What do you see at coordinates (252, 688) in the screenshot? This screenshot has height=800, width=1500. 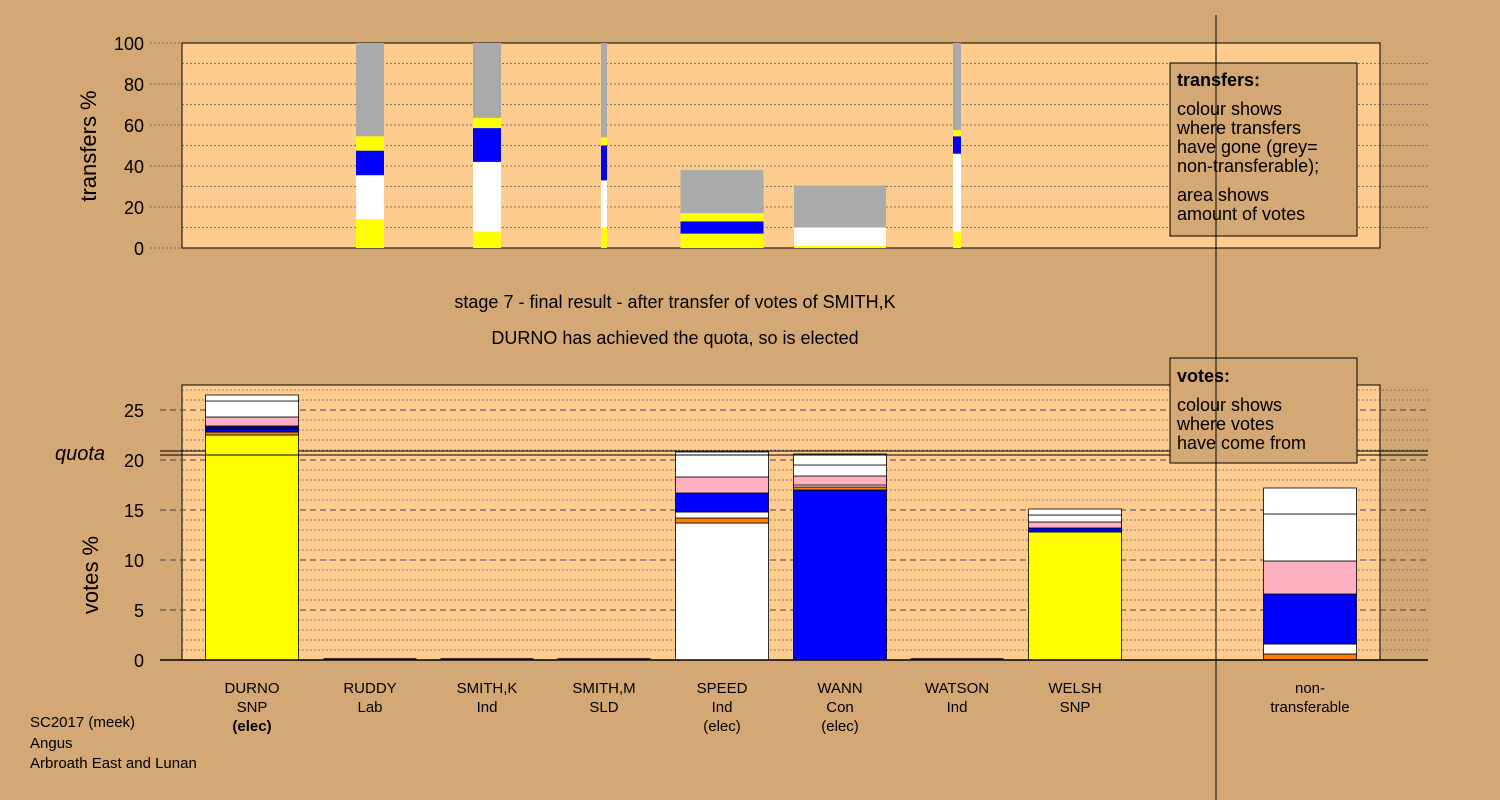 I see `candidate-label: DURNO` at bounding box center [252, 688].